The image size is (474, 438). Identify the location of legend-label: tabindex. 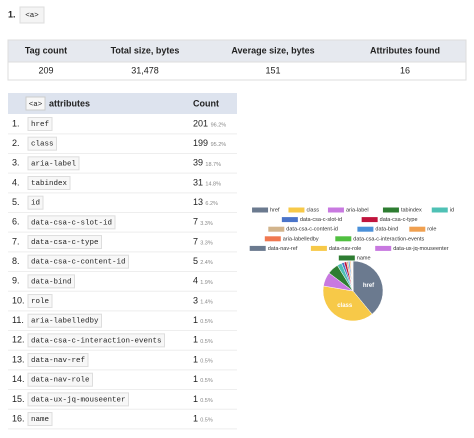
(411, 210).